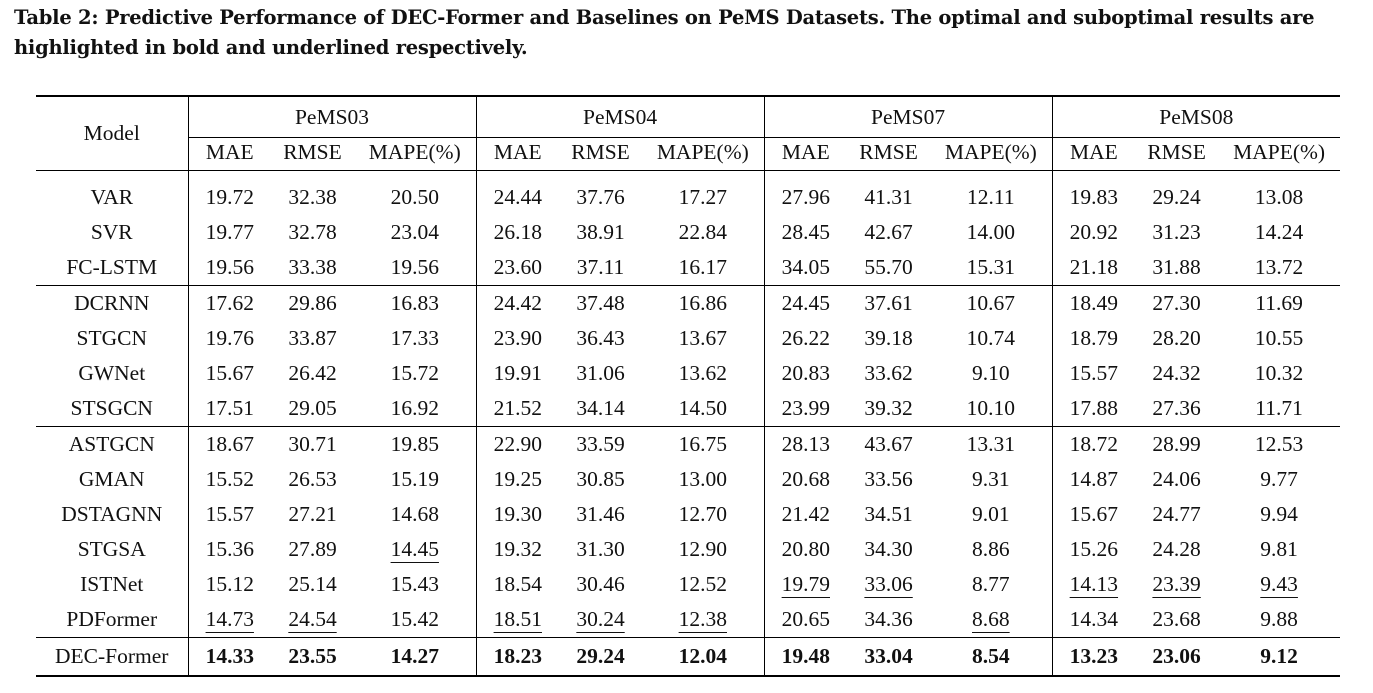 This screenshot has height=693, width=1373. Describe the element at coordinates (415, 584) in the screenshot. I see `table-cell: 15.43` at that location.